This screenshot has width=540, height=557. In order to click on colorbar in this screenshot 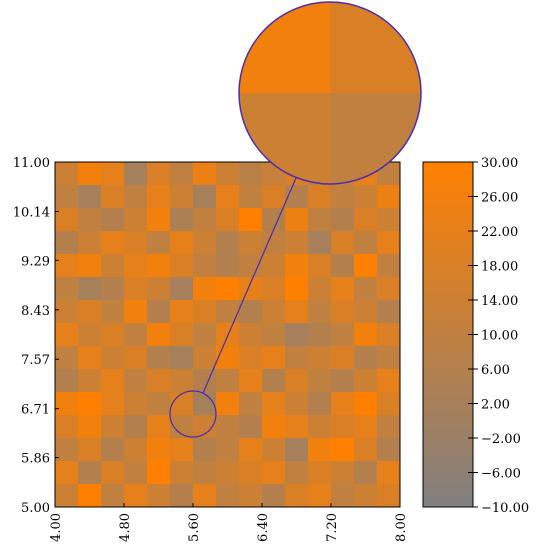, I will do `click(448, 334)`.